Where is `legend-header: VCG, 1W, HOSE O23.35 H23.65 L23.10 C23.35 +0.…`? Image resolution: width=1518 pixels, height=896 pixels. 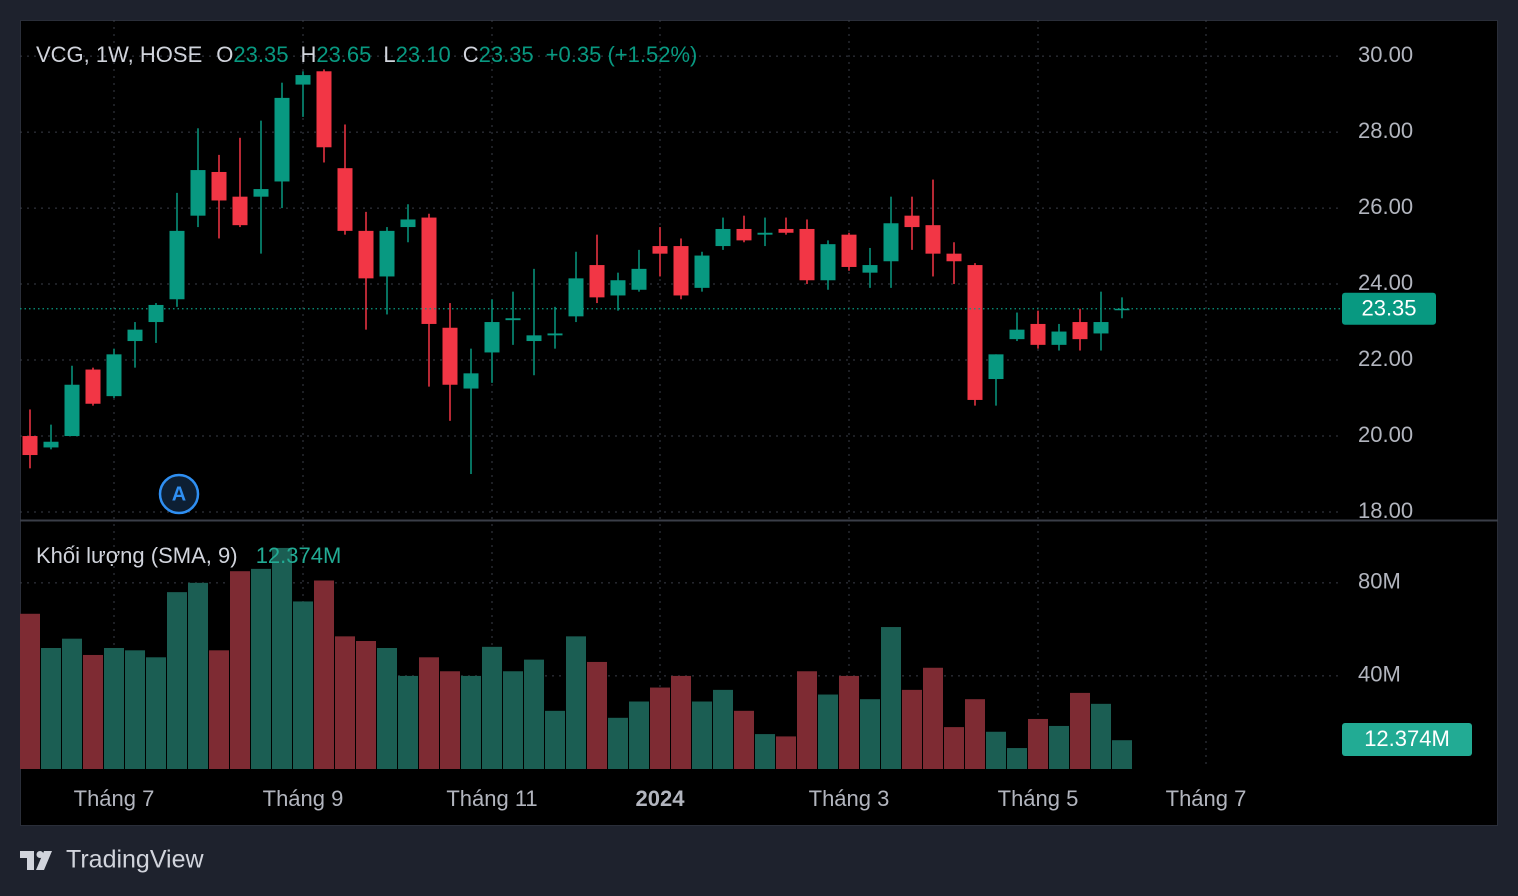 legend-header: VCG, 1W, HOSE O23.35 H23.65 L23.10 C23.35 +0.… is located at coordinates (366, 54).